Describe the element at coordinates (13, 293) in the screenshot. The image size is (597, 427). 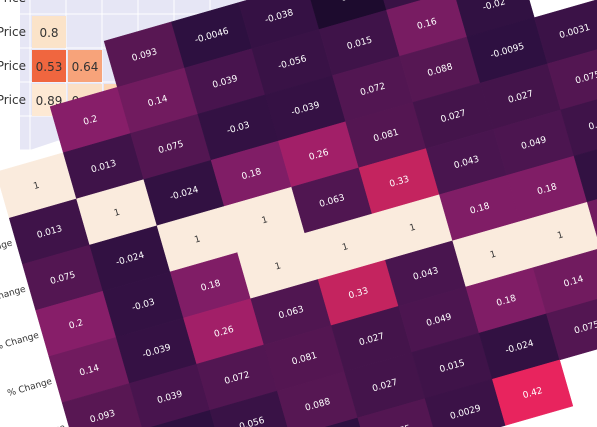
I see `row-label: Change` at that location.